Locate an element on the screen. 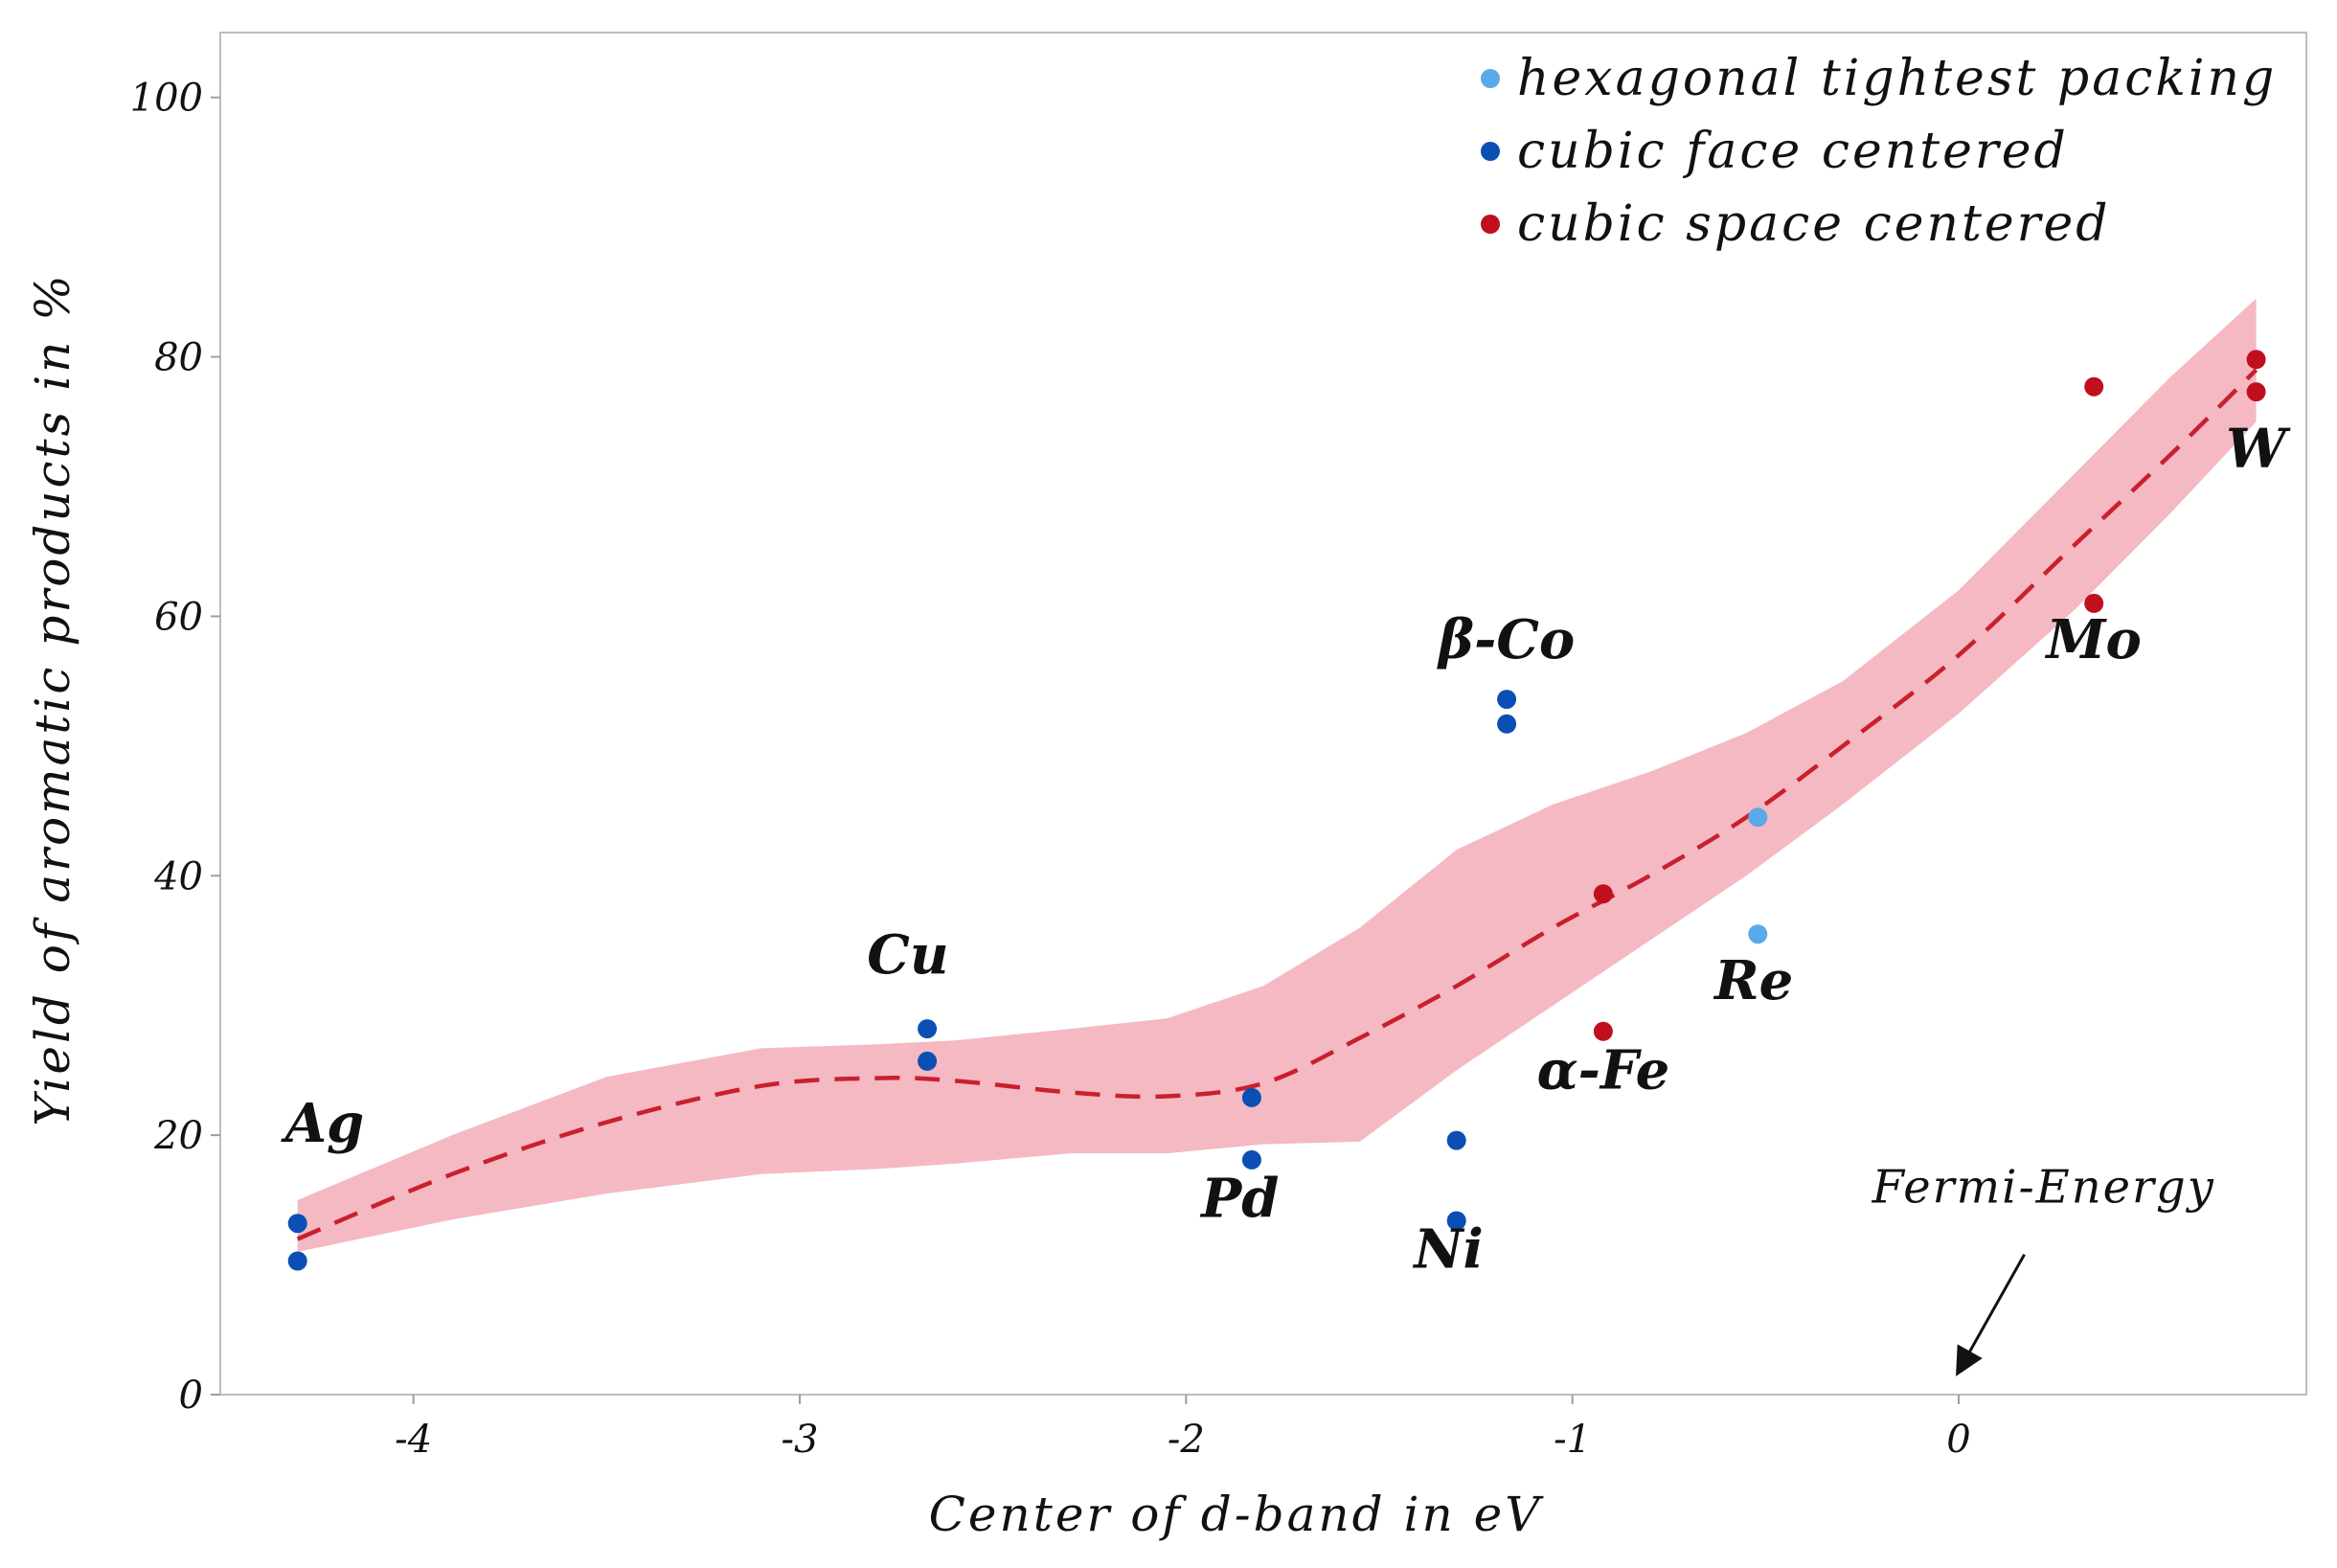 This screenshot has height=1568, width=2337. x-tick-label: 0 is located at coordinates (1958, 1440).